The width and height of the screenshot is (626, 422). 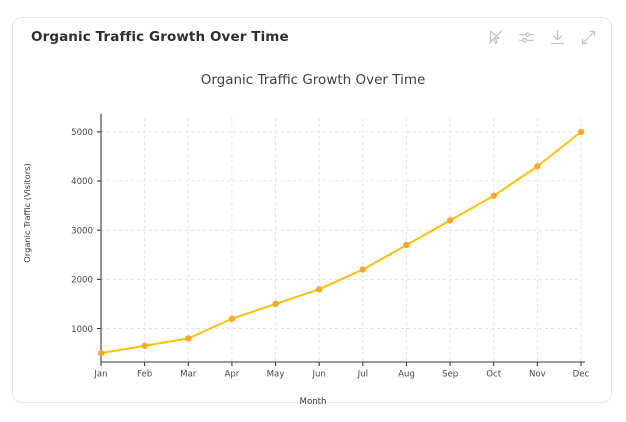 What do you see at coordinates (231, 375) in the screenshot?
I see `svg-text: Apr` at bounding box center [231, 375].